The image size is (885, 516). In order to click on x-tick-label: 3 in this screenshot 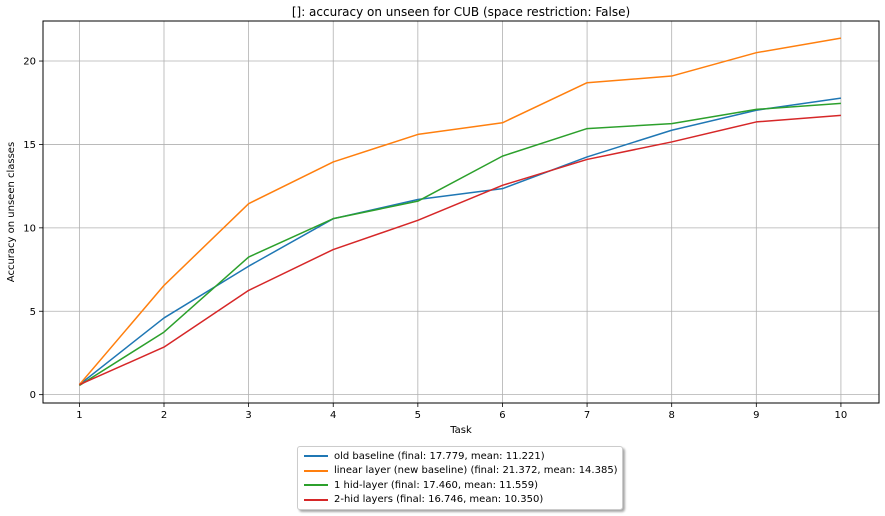, I will do `click(248, 415)`.